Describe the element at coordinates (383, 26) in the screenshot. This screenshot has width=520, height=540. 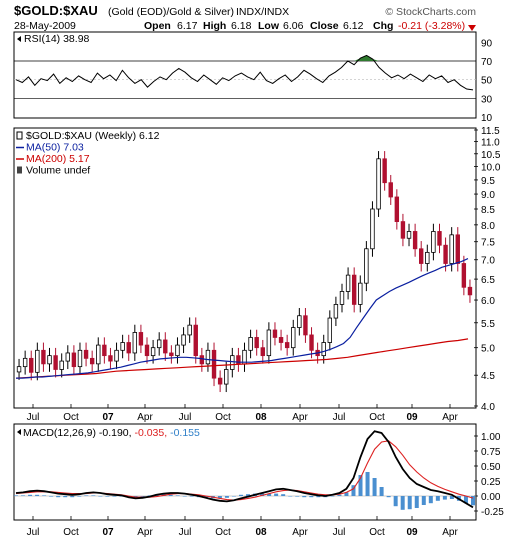
I see `chg-label: Chg` at that location.